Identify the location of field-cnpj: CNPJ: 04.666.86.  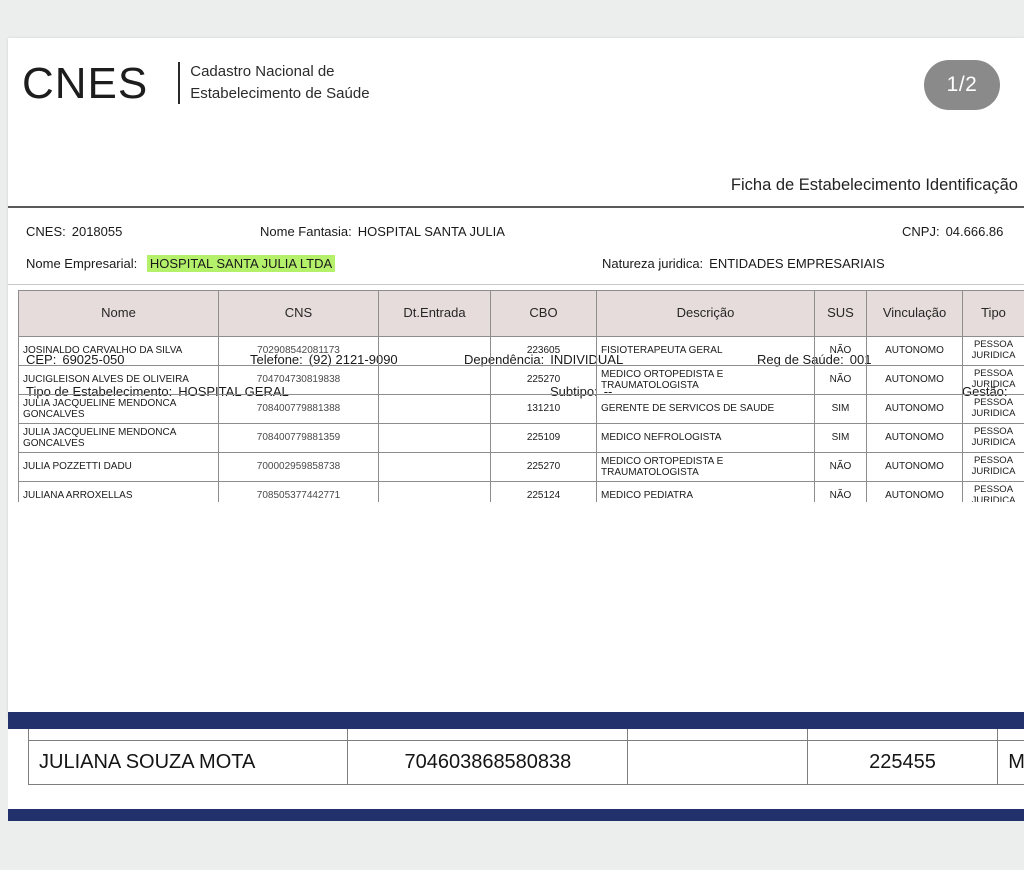
(952, 231).